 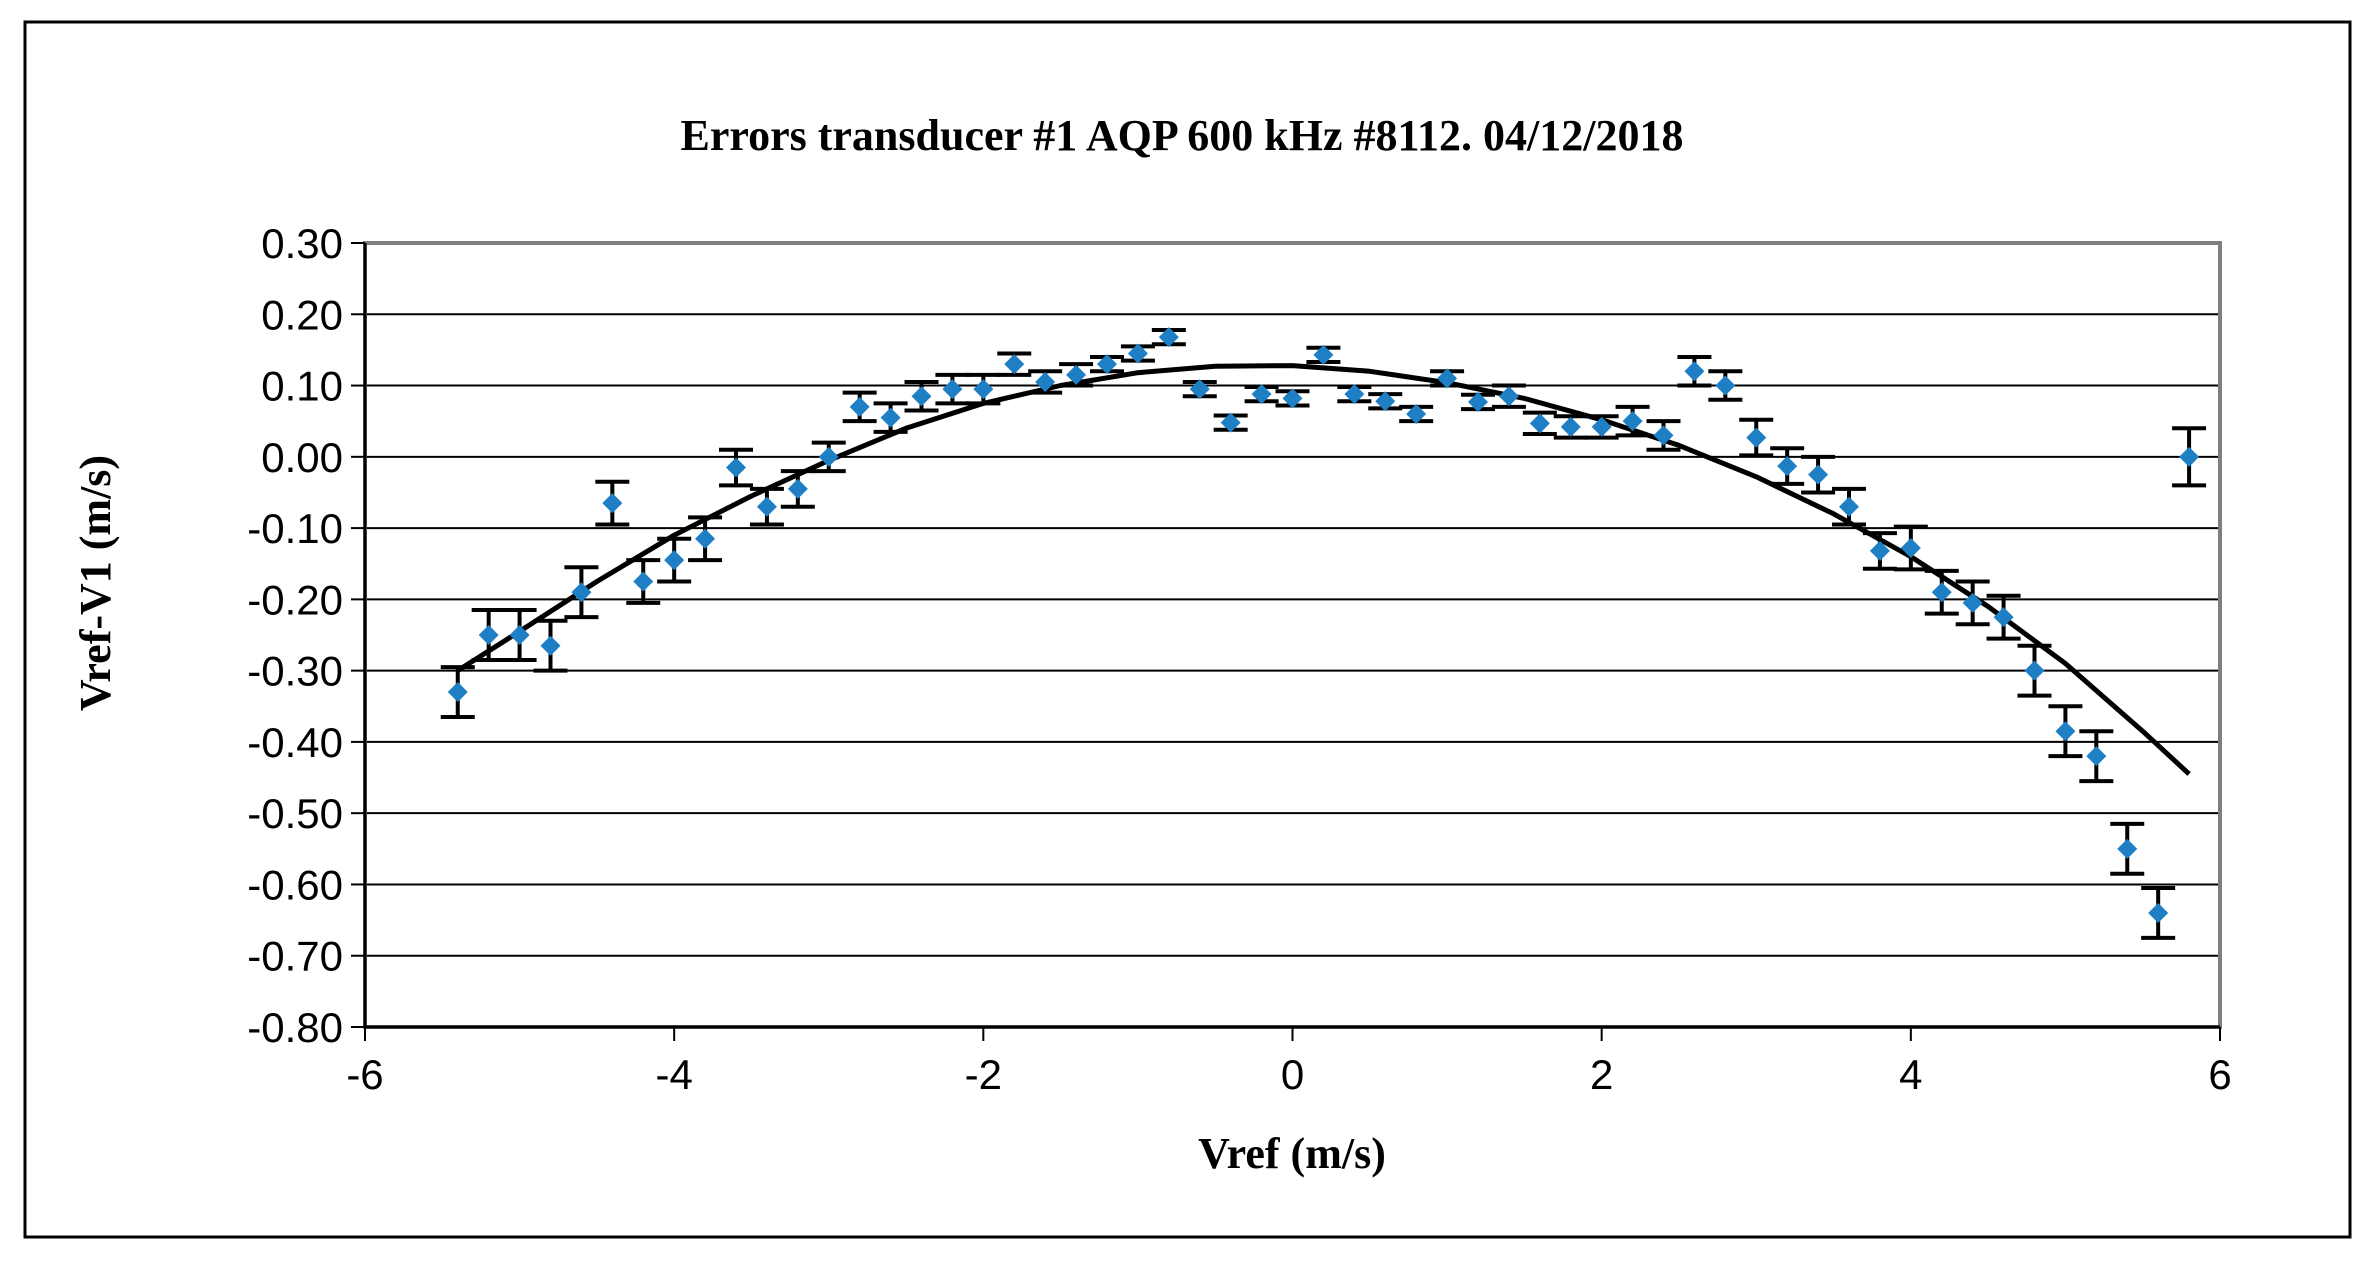 What do you see at coordinates (1601, 1074) in the screenshot?
I see `x-tick-label: 2` at bounding box center [1601, 1074].